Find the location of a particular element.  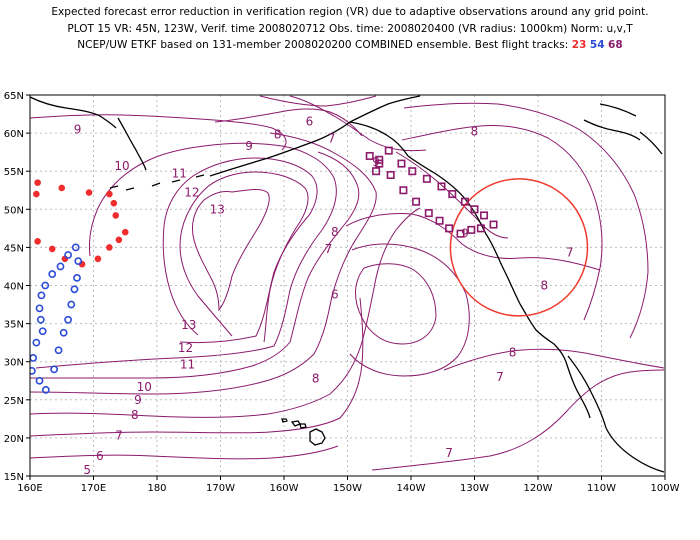

track-c-legend: 68 is located at coordinates (615, 45).